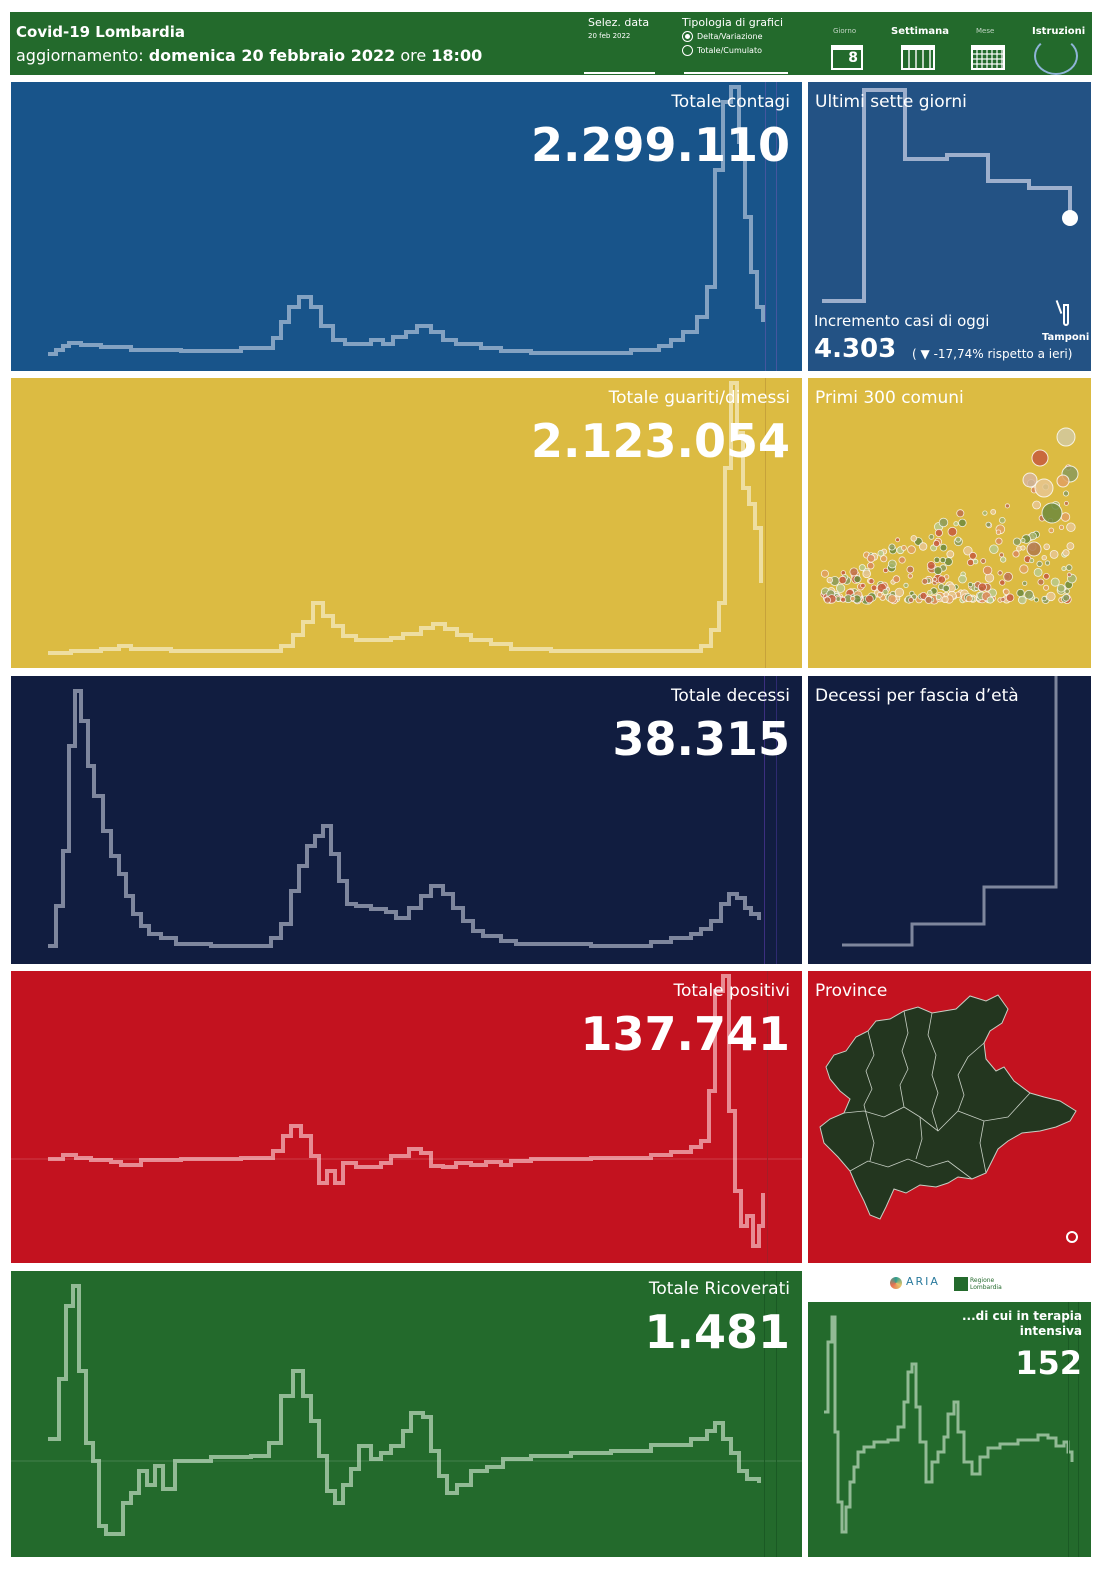 The width and height of the screenshot is (1109, 1579). Describe the element at coordinates (918, 57) in the screenshot. I see `settimana-calendar-icon` at that location.